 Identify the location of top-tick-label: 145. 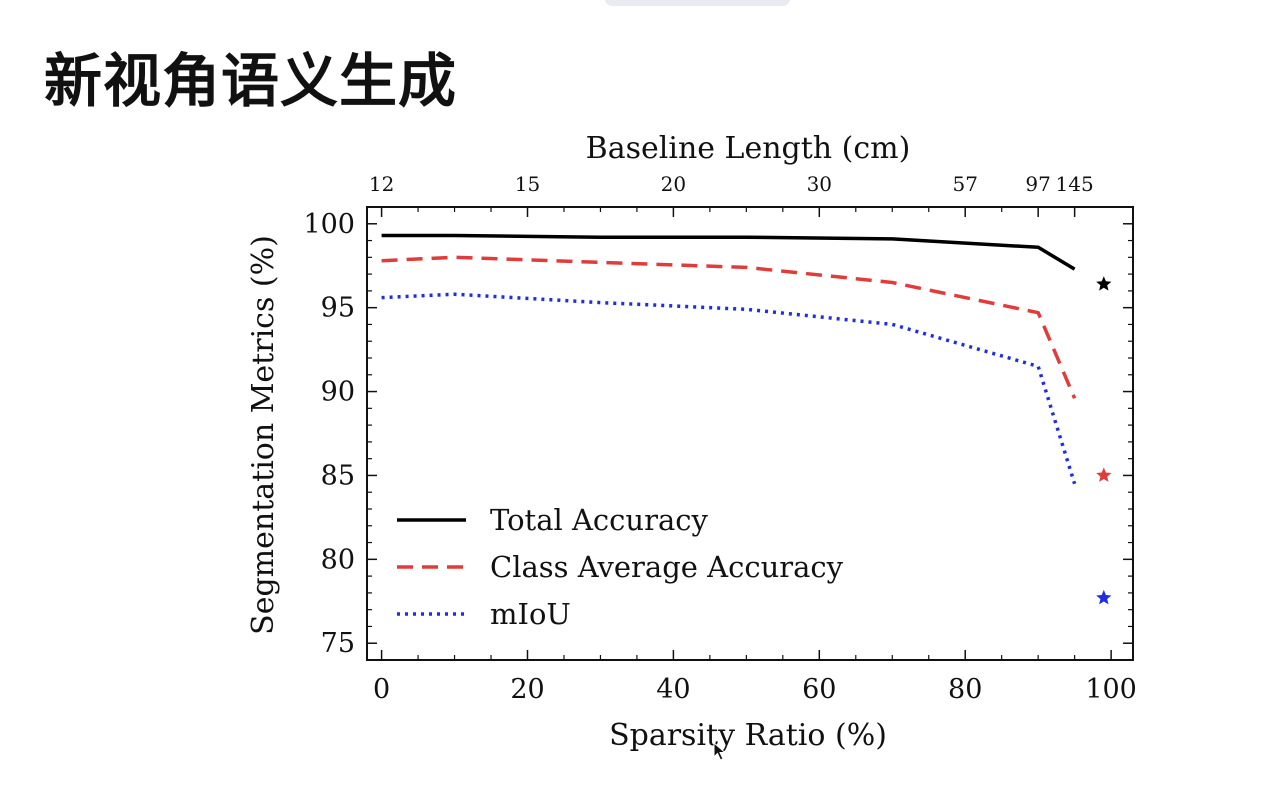
(1075, 184).